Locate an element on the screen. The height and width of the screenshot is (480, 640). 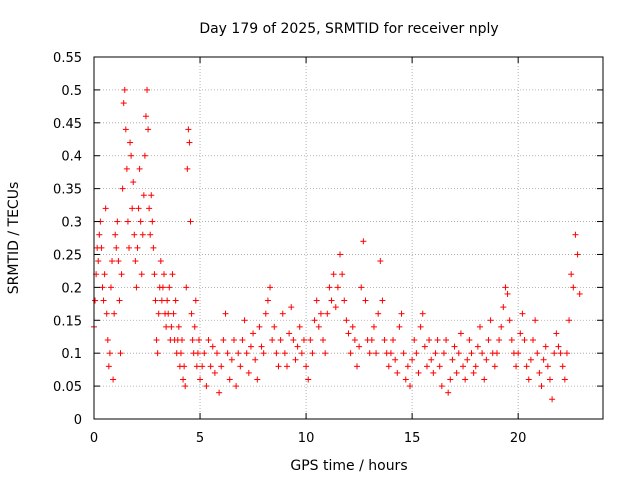
y-tick-label: 0.4 is located at coordinates (71, 157).